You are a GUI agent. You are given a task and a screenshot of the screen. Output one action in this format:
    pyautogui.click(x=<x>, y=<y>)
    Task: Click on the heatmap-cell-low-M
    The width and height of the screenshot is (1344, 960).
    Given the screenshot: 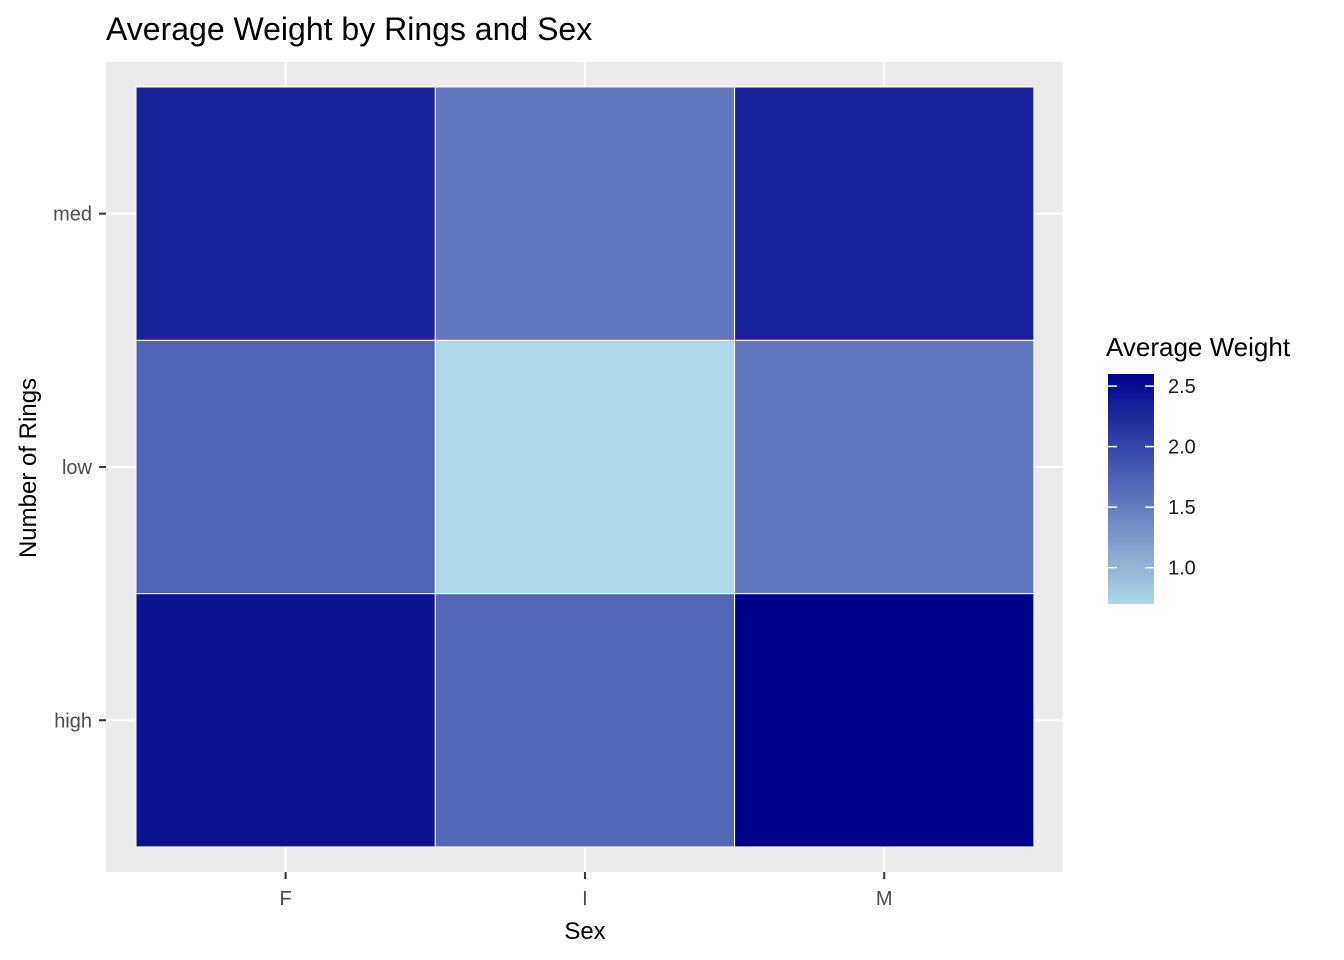 What is the action you would take?
    pyautogui.click(x=884, y=467)
    